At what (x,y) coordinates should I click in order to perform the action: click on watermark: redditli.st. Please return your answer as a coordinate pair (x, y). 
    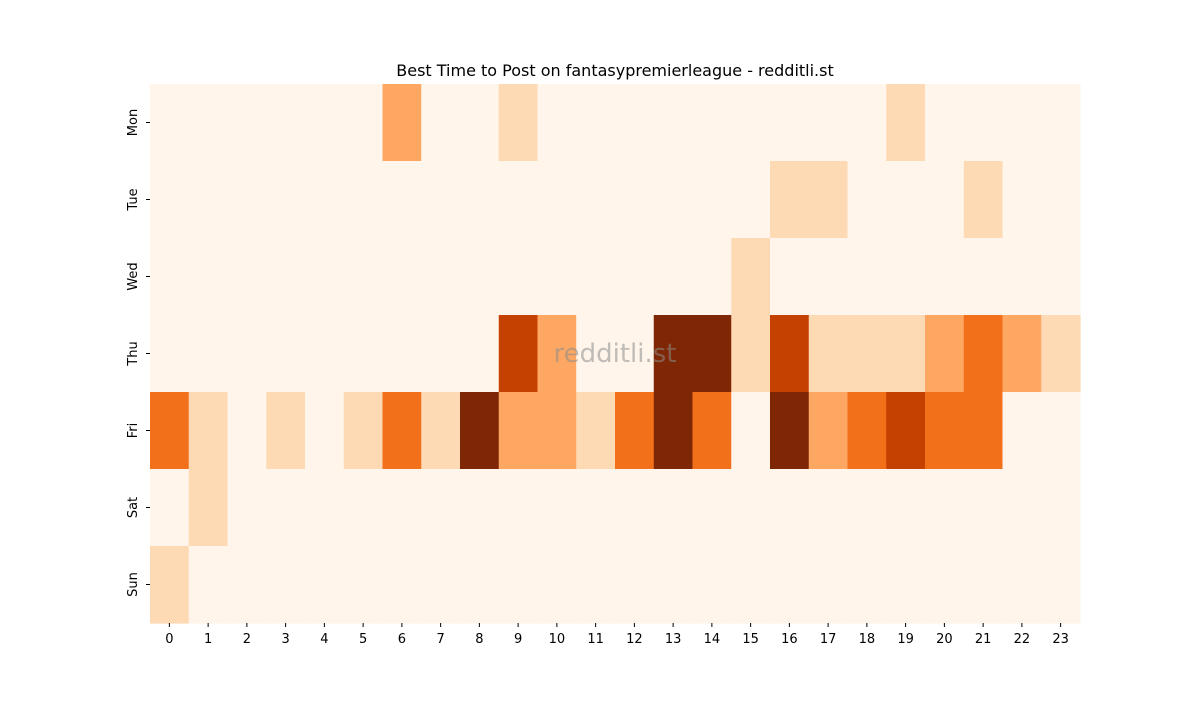
    Looking at the image, I should click on (615, 354).